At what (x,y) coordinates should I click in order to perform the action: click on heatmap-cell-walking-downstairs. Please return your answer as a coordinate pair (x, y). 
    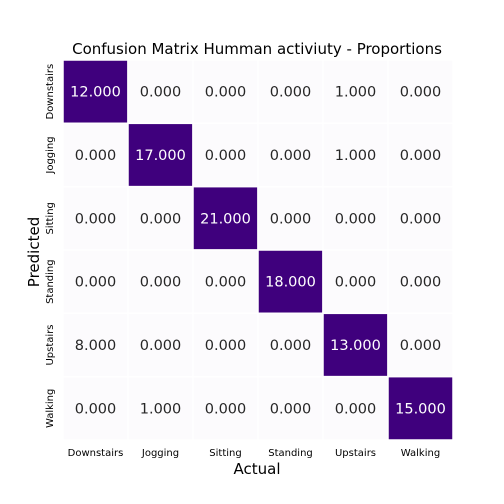
    Looking at the image, I should click on (95, 408).